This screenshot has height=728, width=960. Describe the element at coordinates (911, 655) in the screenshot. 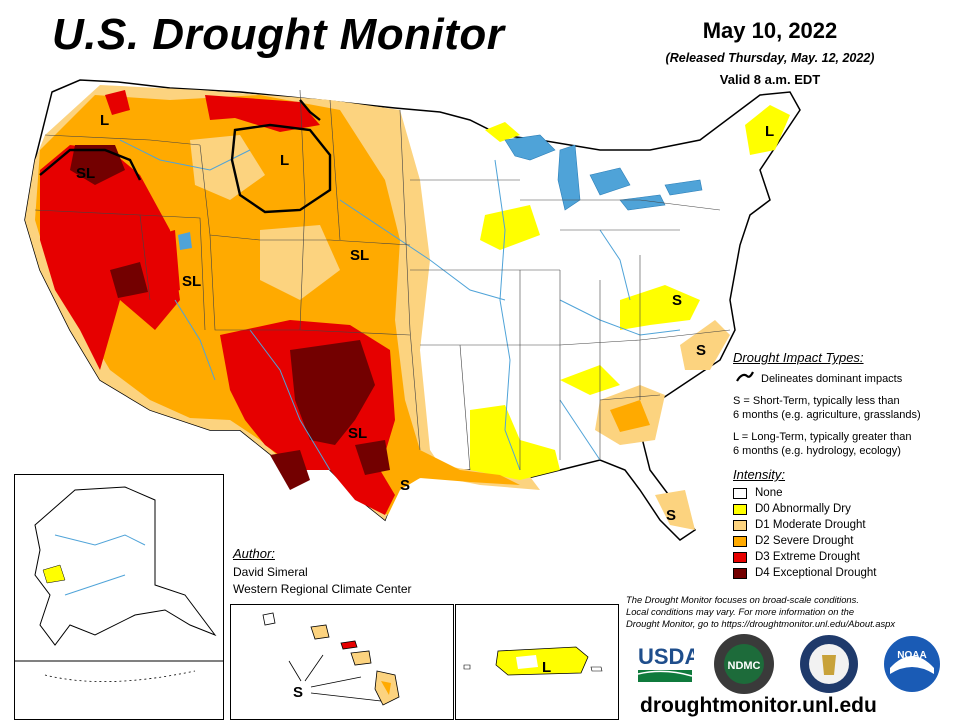

I see `svg-text: NOAA` at that location.